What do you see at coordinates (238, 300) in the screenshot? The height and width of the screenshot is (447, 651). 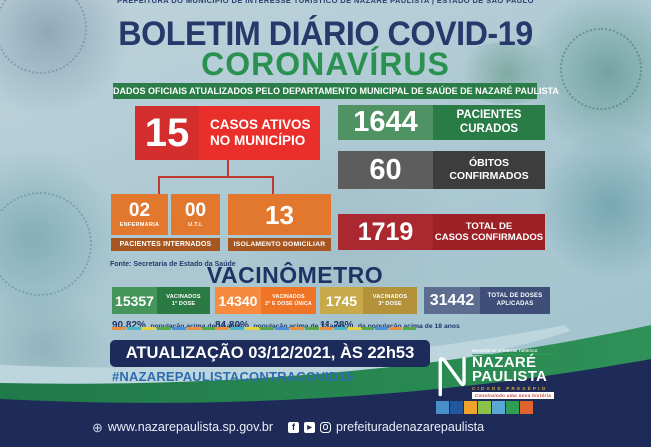 I see `dose2-value: 14340` at bounding box center [238, 300].